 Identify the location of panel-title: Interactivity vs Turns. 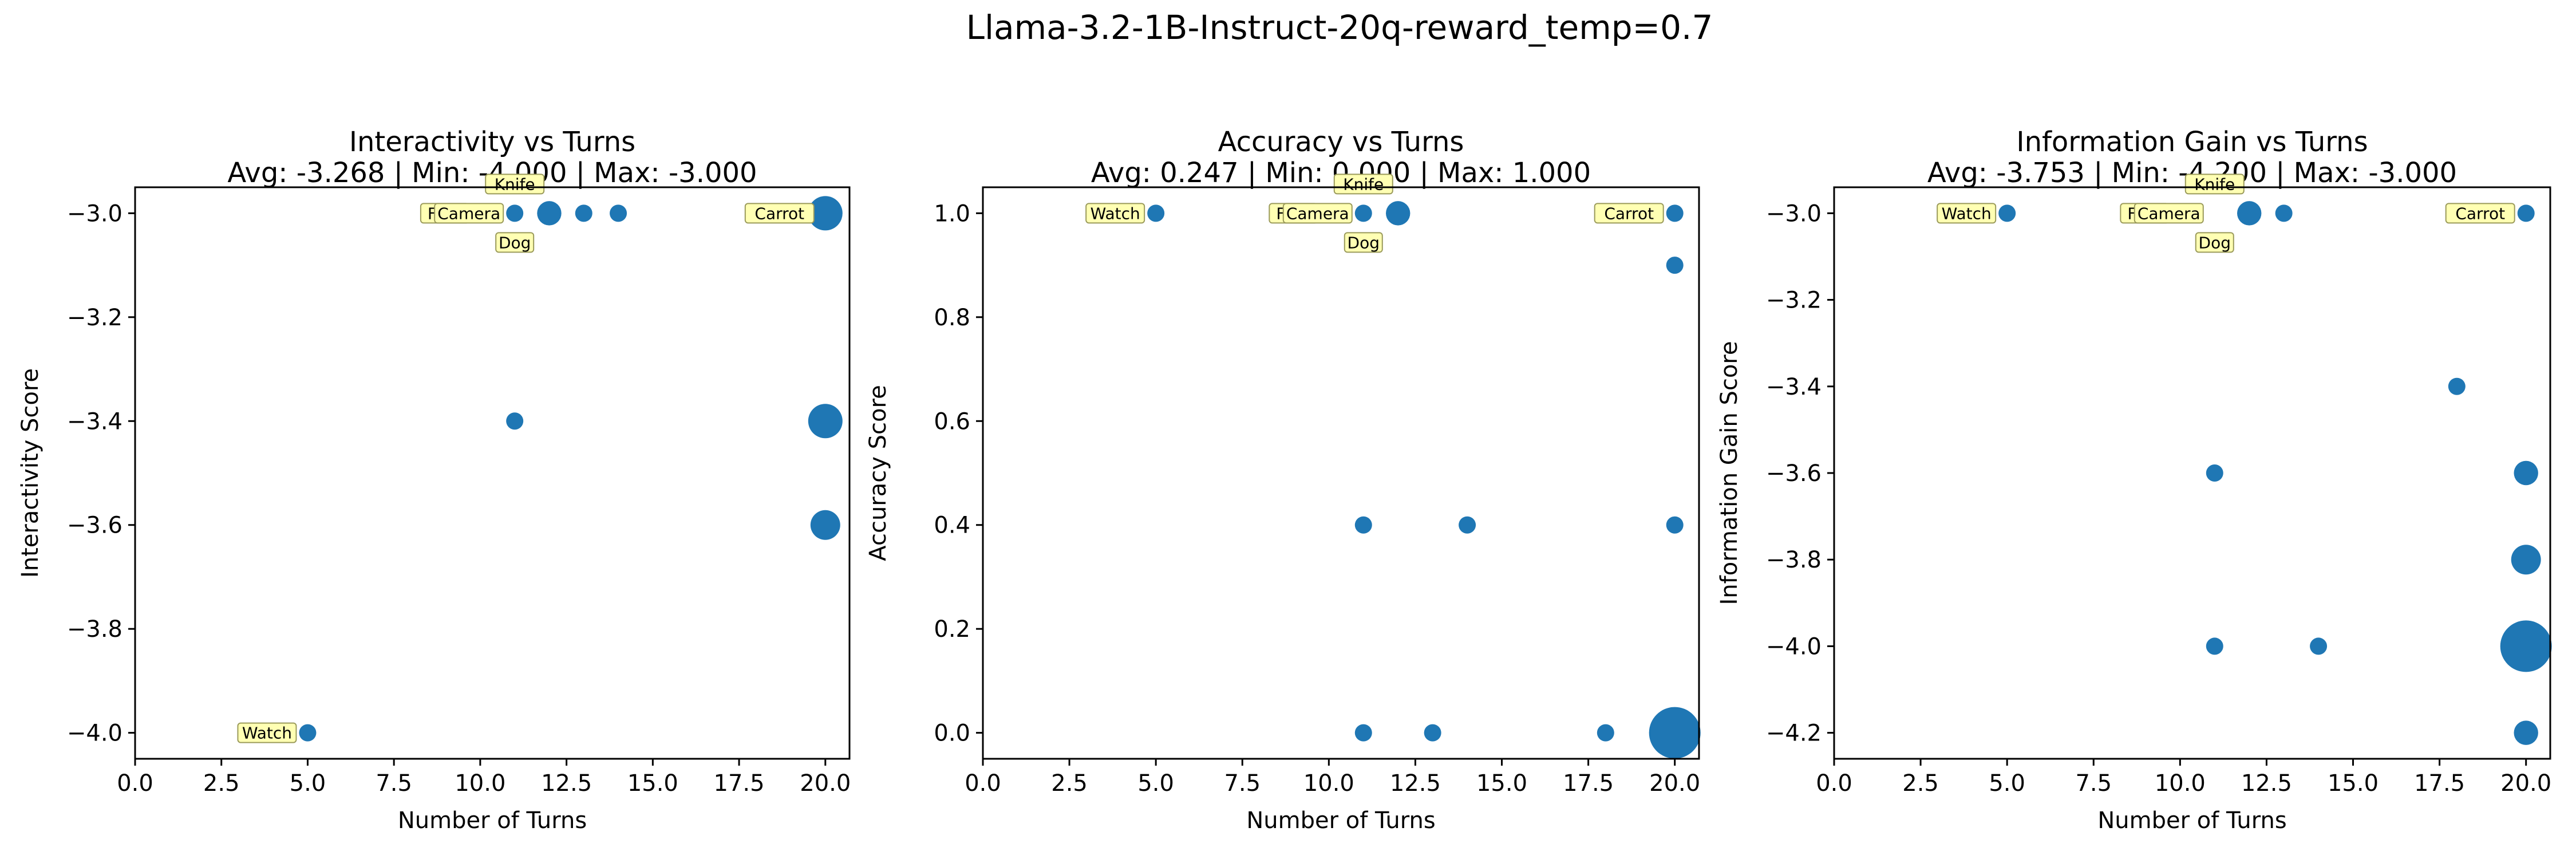
(492, 142).